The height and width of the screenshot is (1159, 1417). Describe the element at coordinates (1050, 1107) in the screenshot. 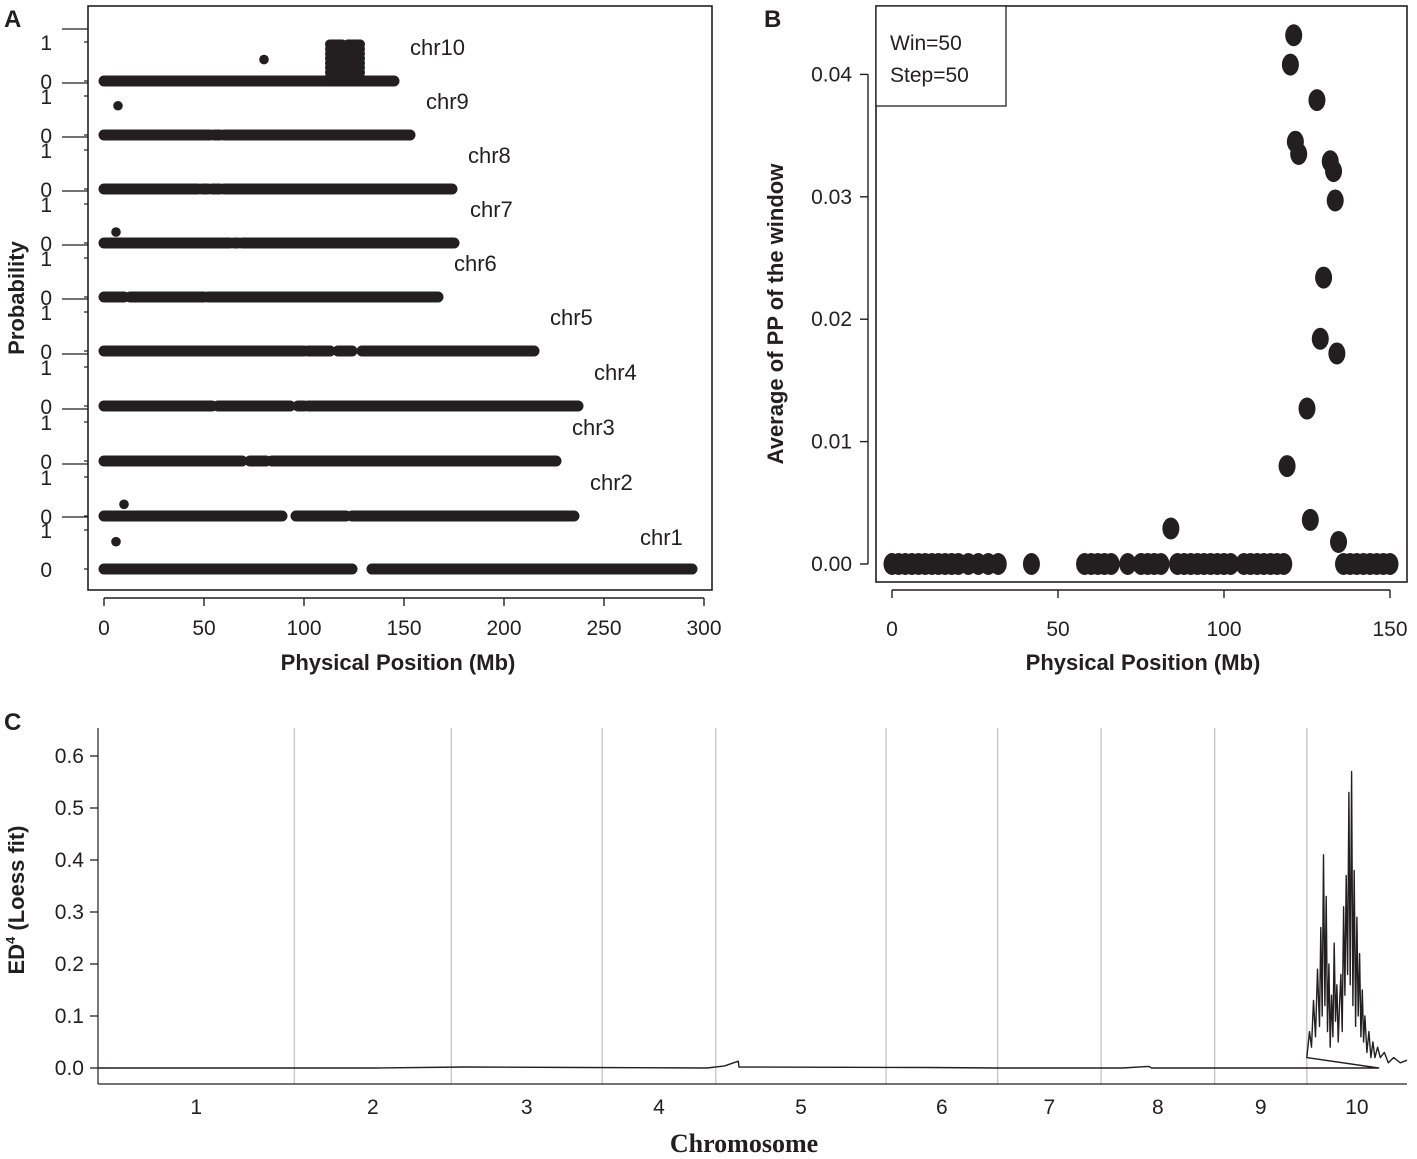

I see `panel-c-chromosome-label-7: 7` at that location.